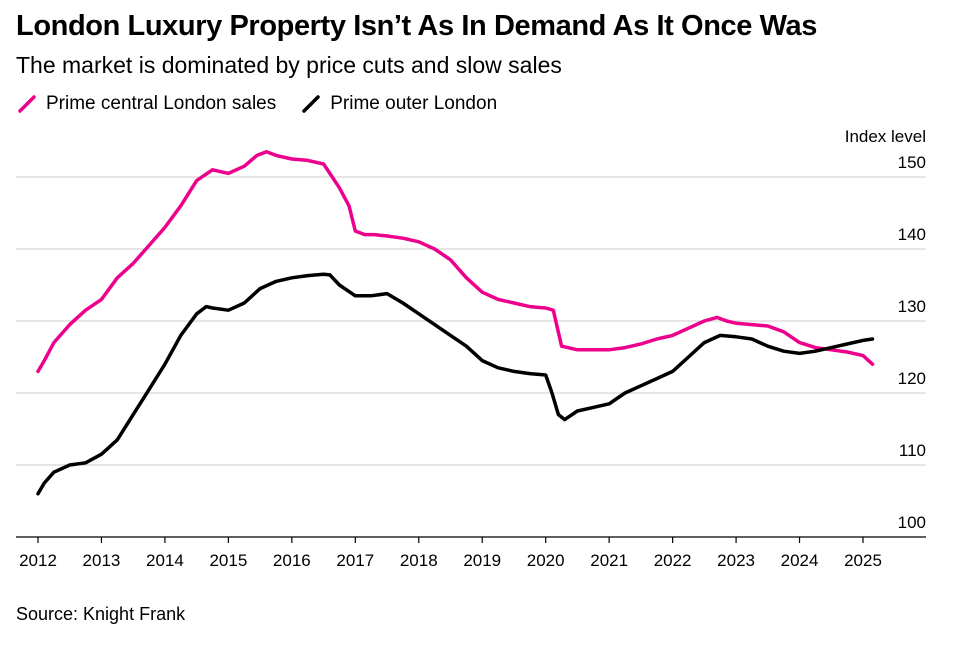 This screenshot has width=957, height=645. Describe the element at coordinates (912, 378) in the screenshot. I see `y-tick-label-120: 120` at that location.